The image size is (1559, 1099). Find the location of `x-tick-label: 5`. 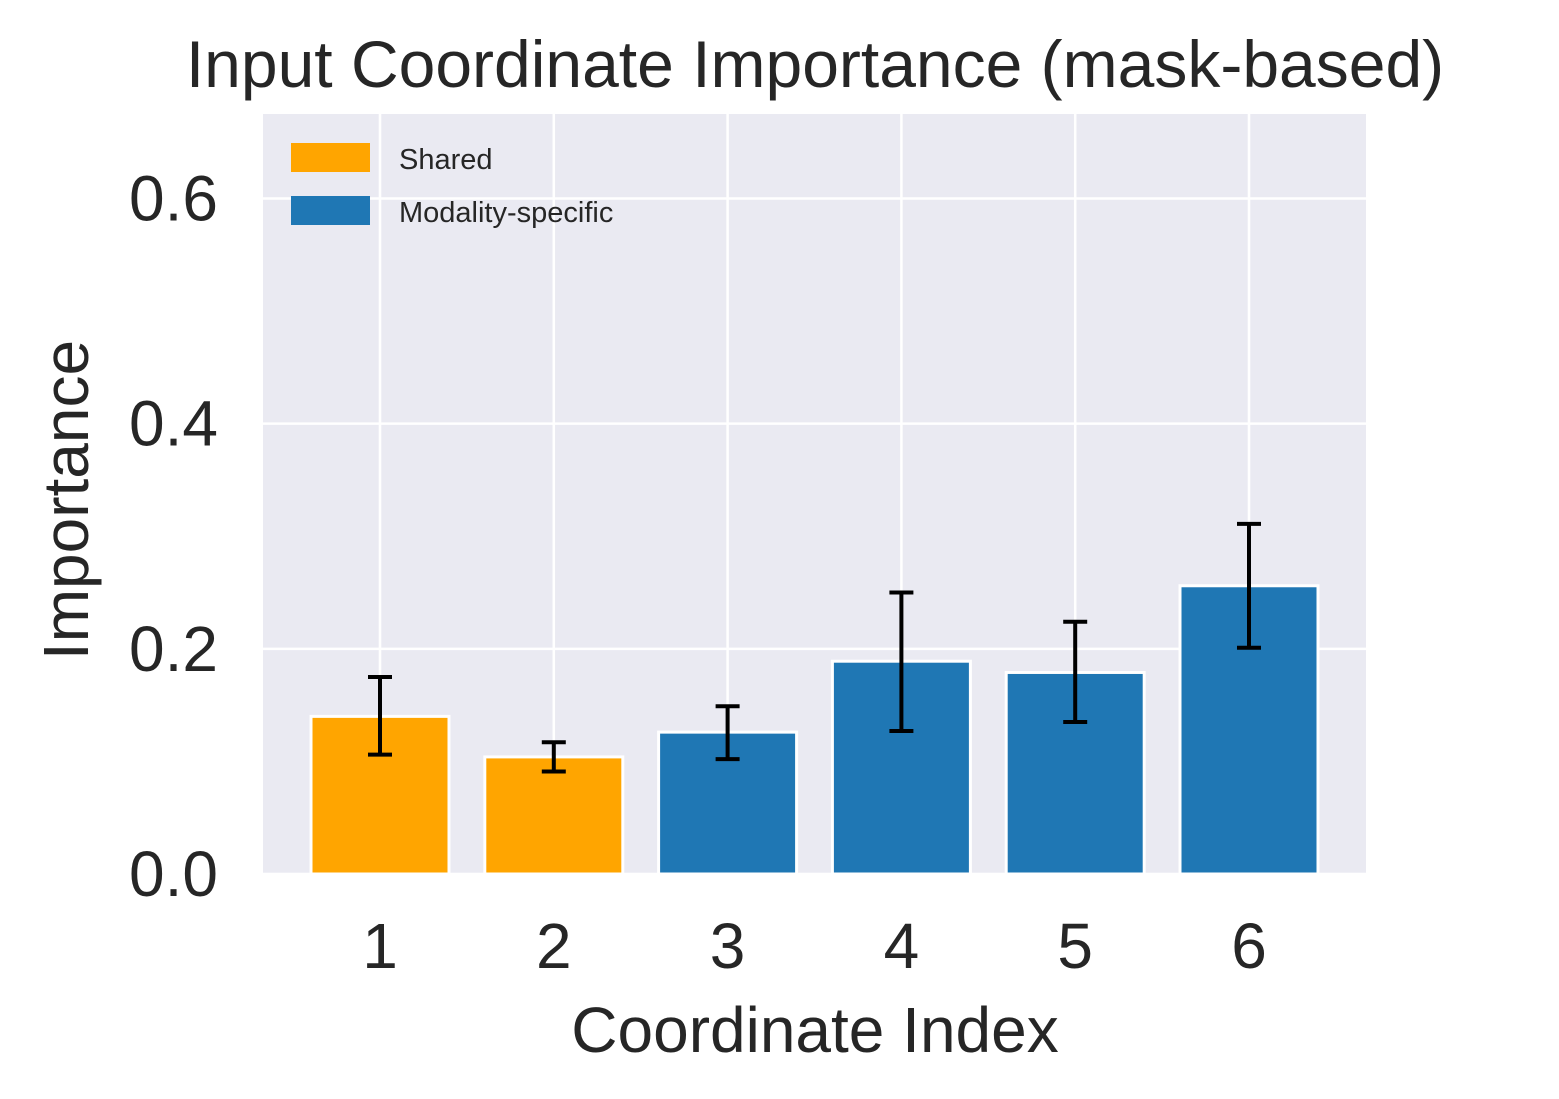

x-tick-label: 5 is located at coordinates (1075, 946).